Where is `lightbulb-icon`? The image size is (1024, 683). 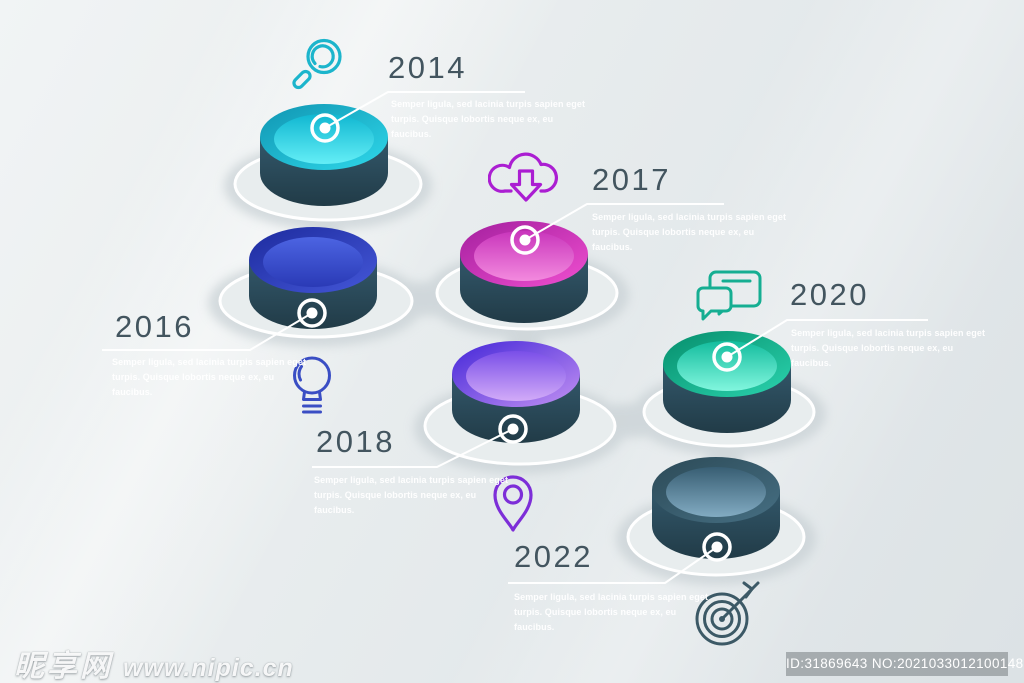 lightbulb-icon is located at coordinates (312, 389).